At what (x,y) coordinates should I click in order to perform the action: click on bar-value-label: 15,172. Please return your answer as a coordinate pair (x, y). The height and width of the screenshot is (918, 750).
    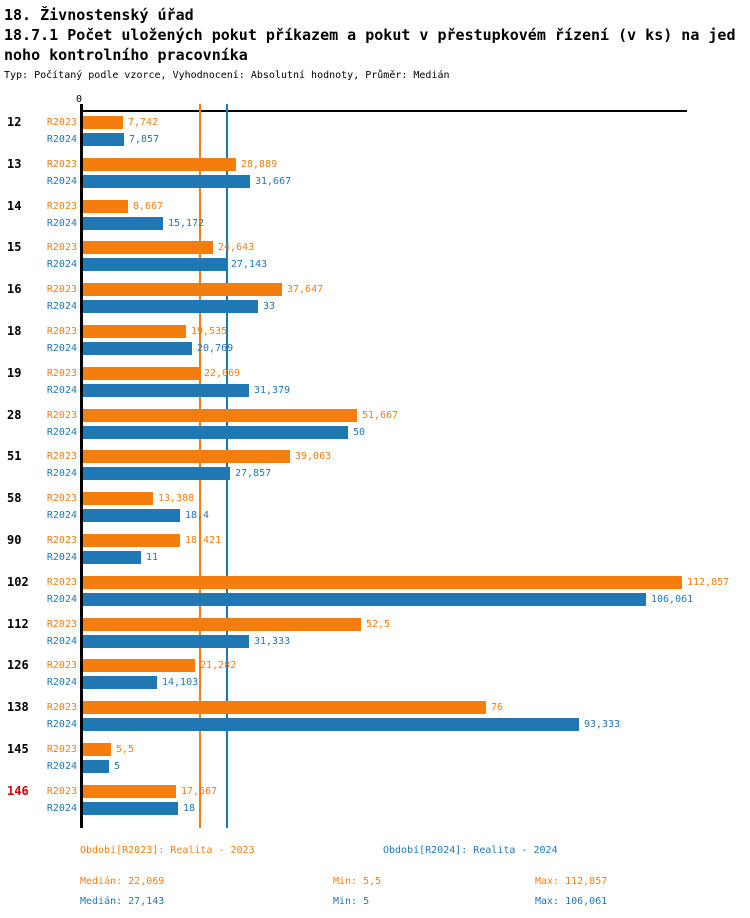
    Looking at the image, I should click on (186, 223).